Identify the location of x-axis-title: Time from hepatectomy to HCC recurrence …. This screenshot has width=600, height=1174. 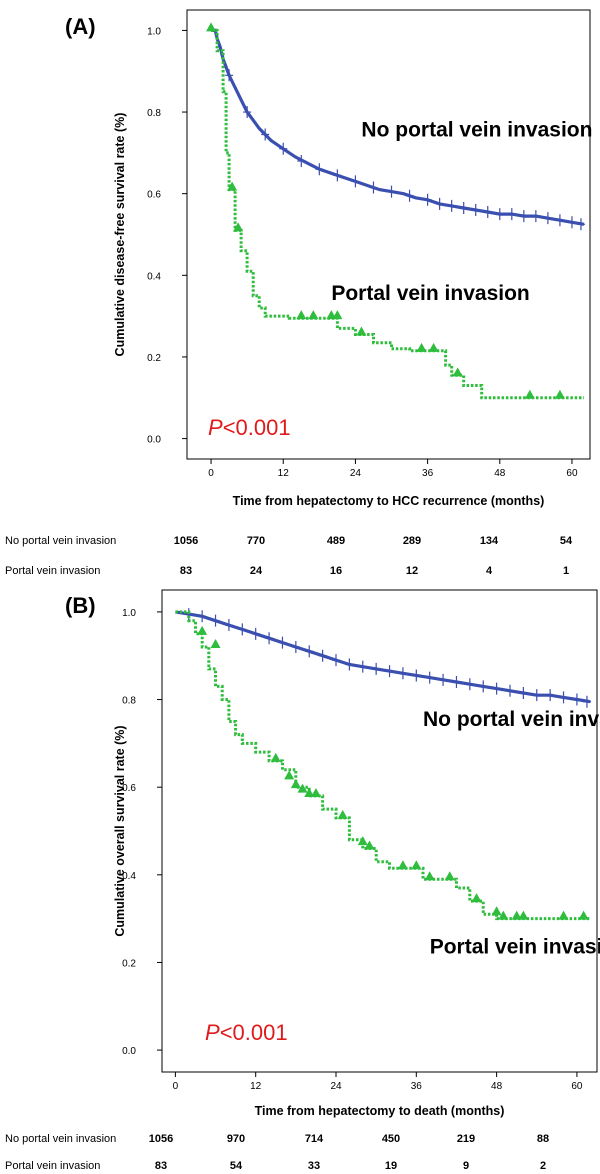
(389, 501).